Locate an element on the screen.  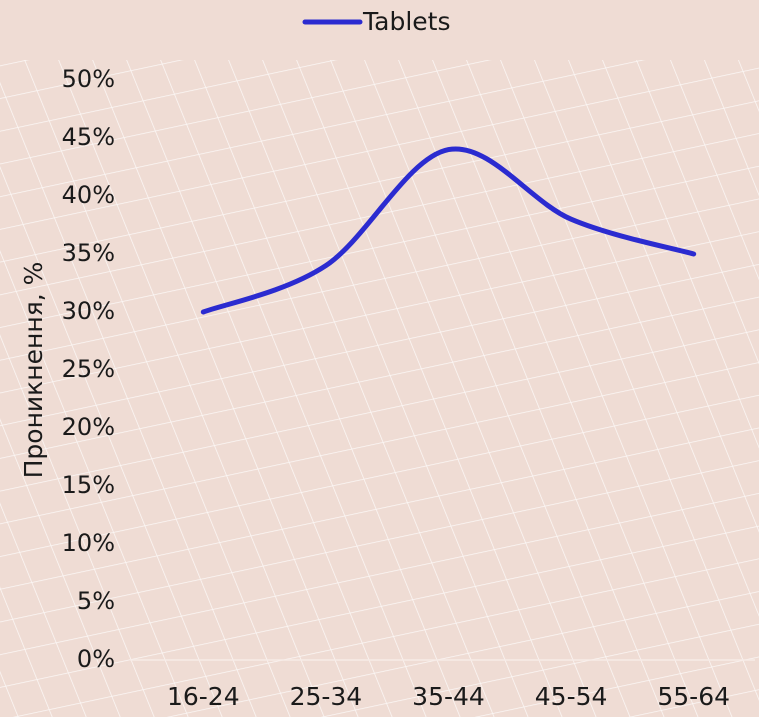
x-tick-label: 55-64 is located at coordinates (693, 696).